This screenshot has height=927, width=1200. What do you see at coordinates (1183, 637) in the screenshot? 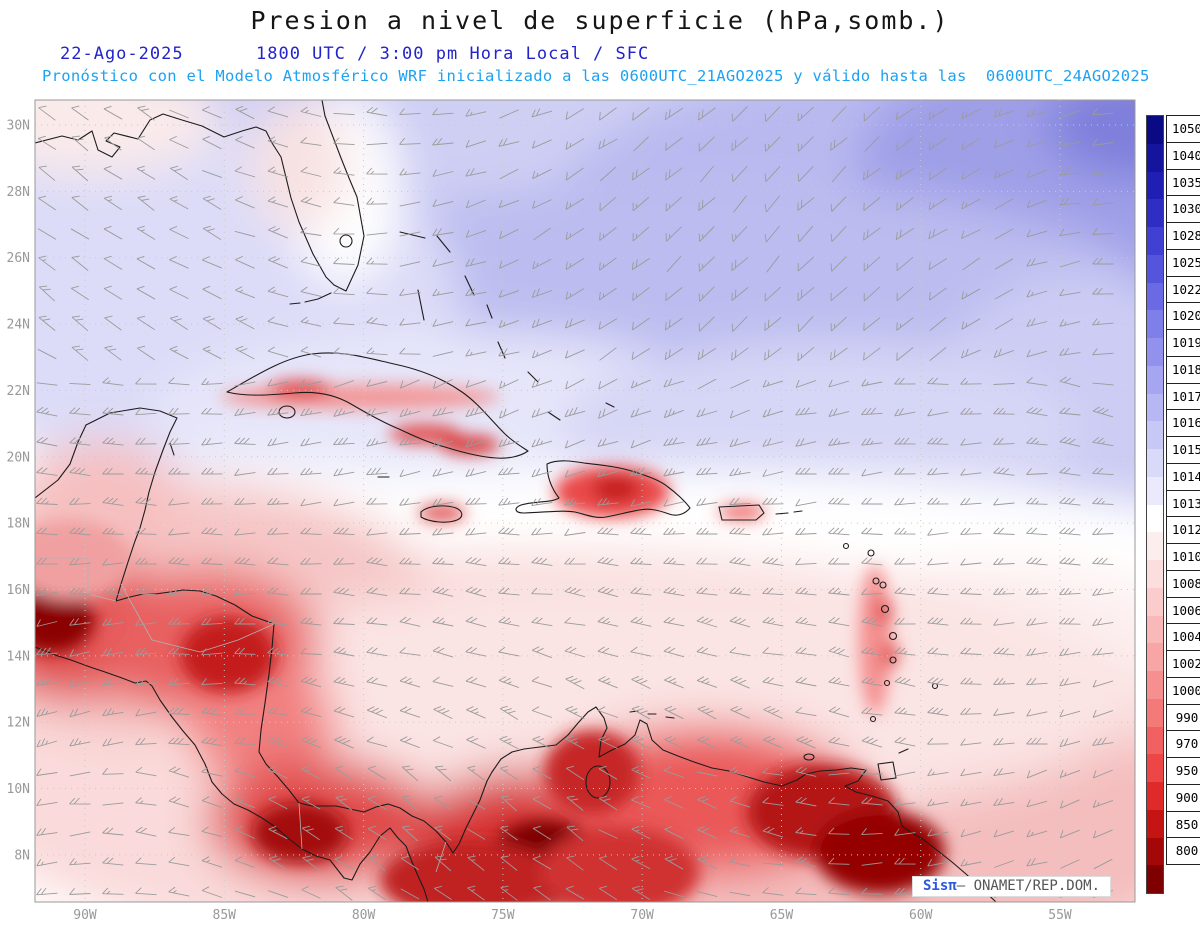
I see `colorbar-label: 1004` at bounding box center [1183, 637].